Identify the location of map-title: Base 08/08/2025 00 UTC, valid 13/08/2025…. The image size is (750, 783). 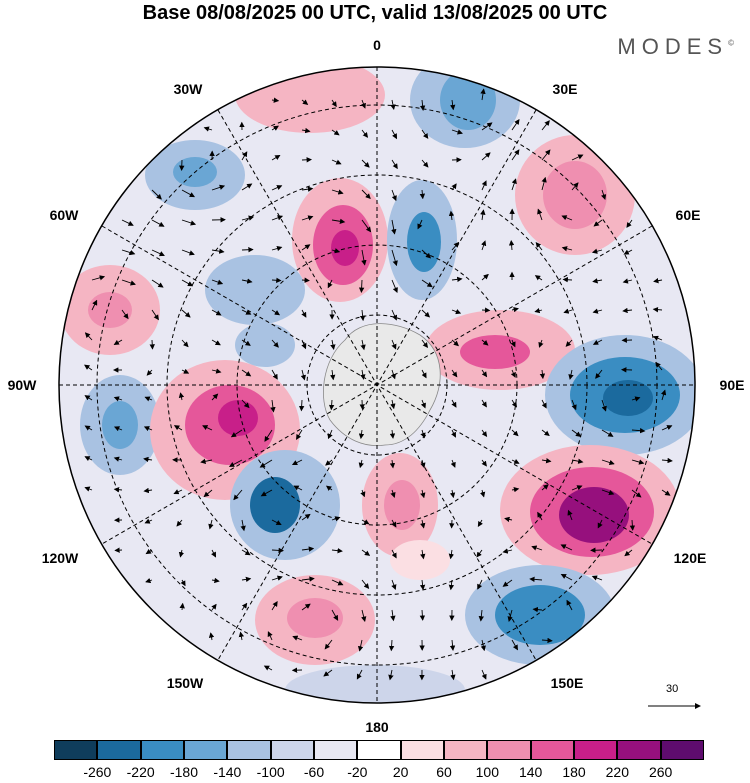
(375, 13).